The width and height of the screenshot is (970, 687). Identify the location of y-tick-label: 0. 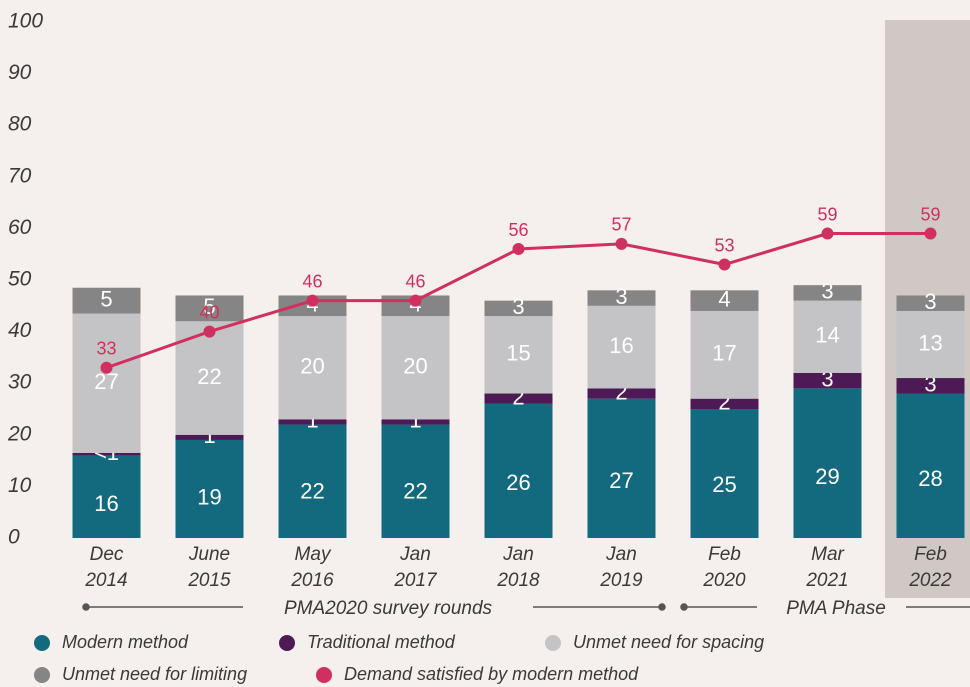
(14, 537).